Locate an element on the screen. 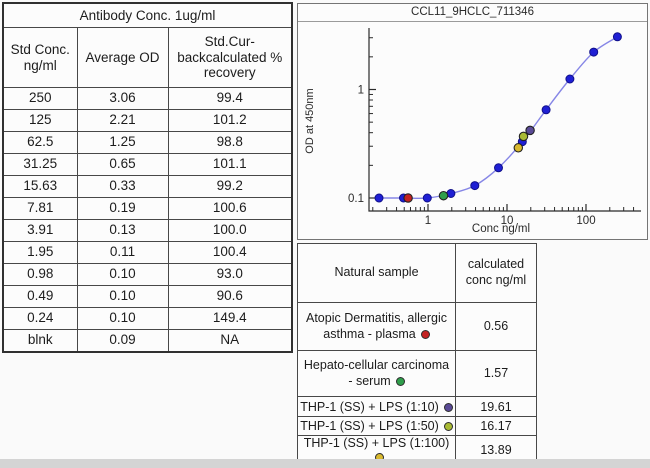  col-header-calculated-conc: calculated conc ng/ml is located at coordinates (496, 273).